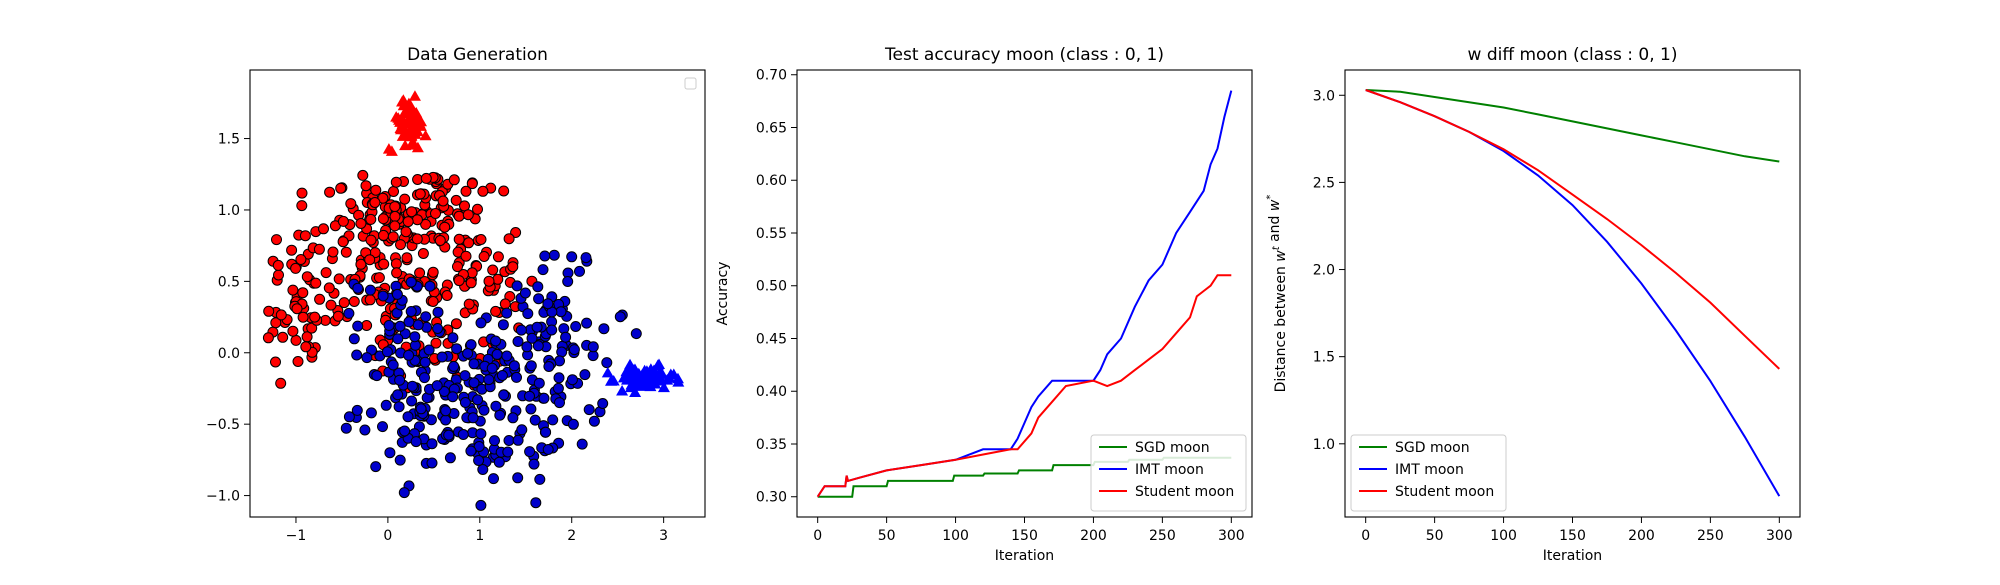 This screenshot has width=2000, height=585. Describe the element at coordinates (771, 76) in the screenshot. I see `y-tick-label: 0.70` at that location.